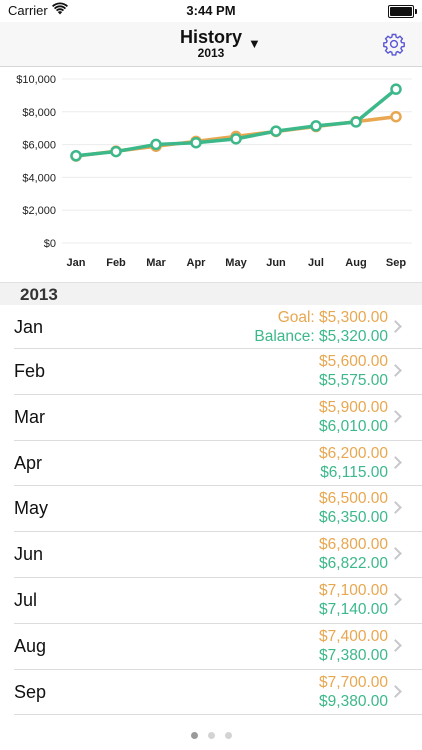 The width and height of the screenshot is (422, 750). Describe the element at coordinates (355, 263) in the screenshot. I see `x-tick-label: Aug` at that location.